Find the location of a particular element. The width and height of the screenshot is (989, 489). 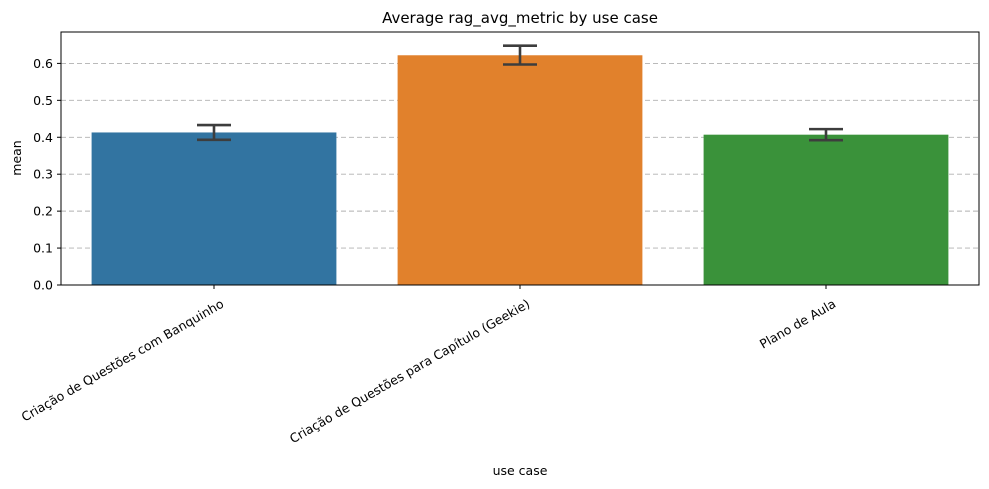

error-bars is located at coordinates (520, 93).